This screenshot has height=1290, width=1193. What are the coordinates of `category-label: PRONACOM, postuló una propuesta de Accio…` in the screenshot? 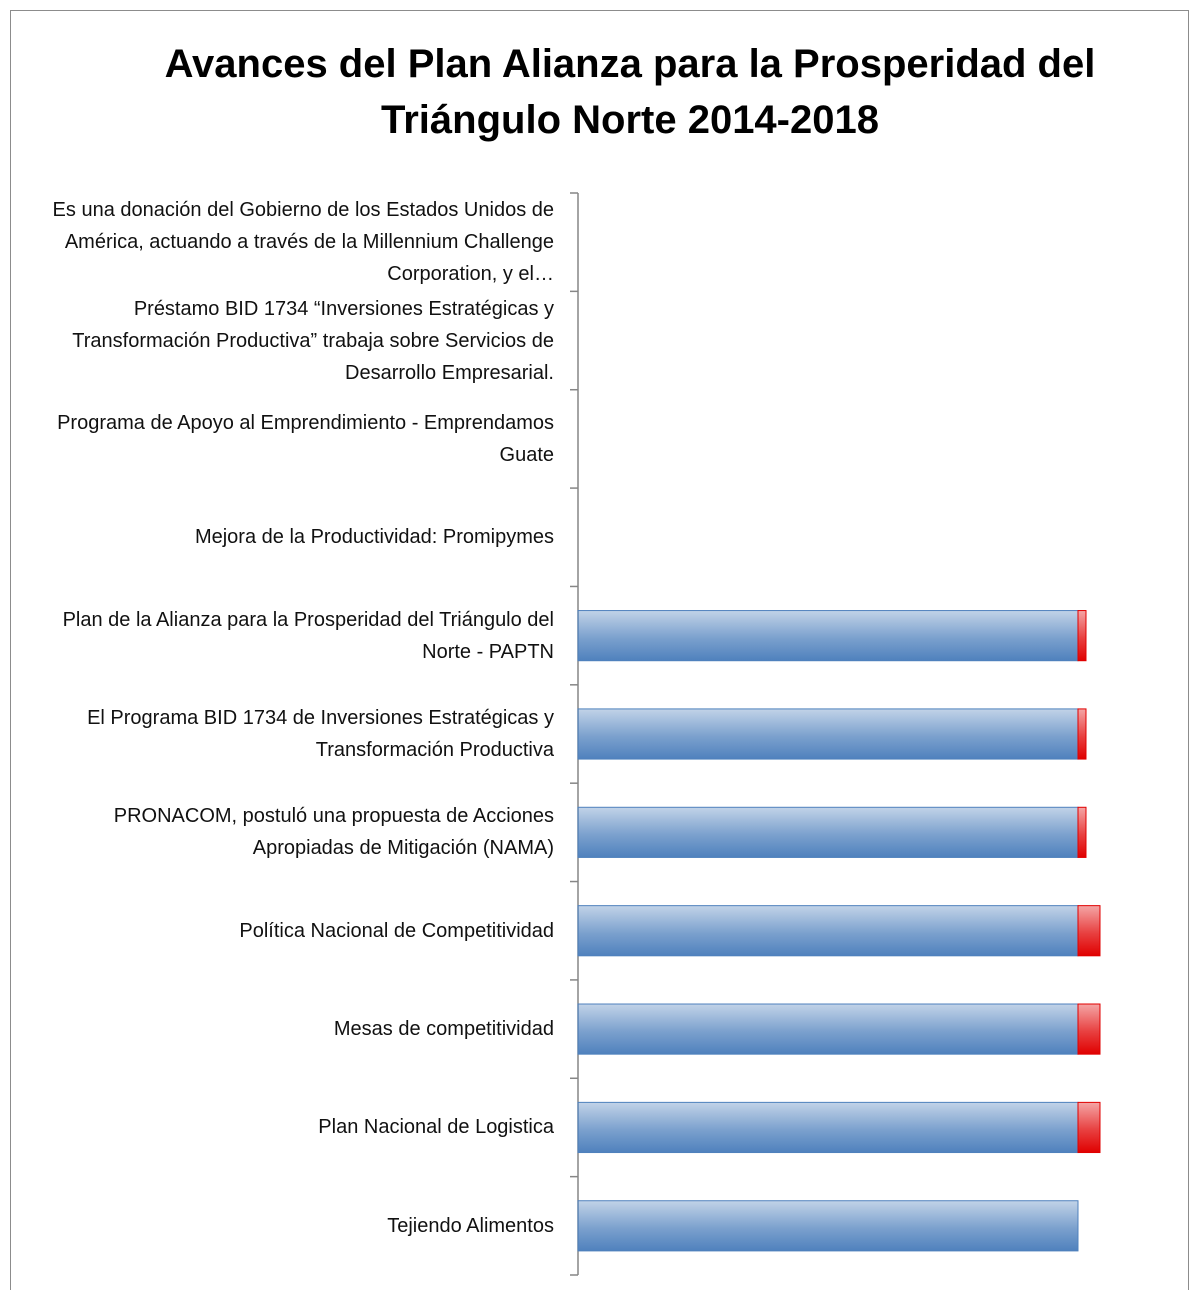 It's located at (333, 832).